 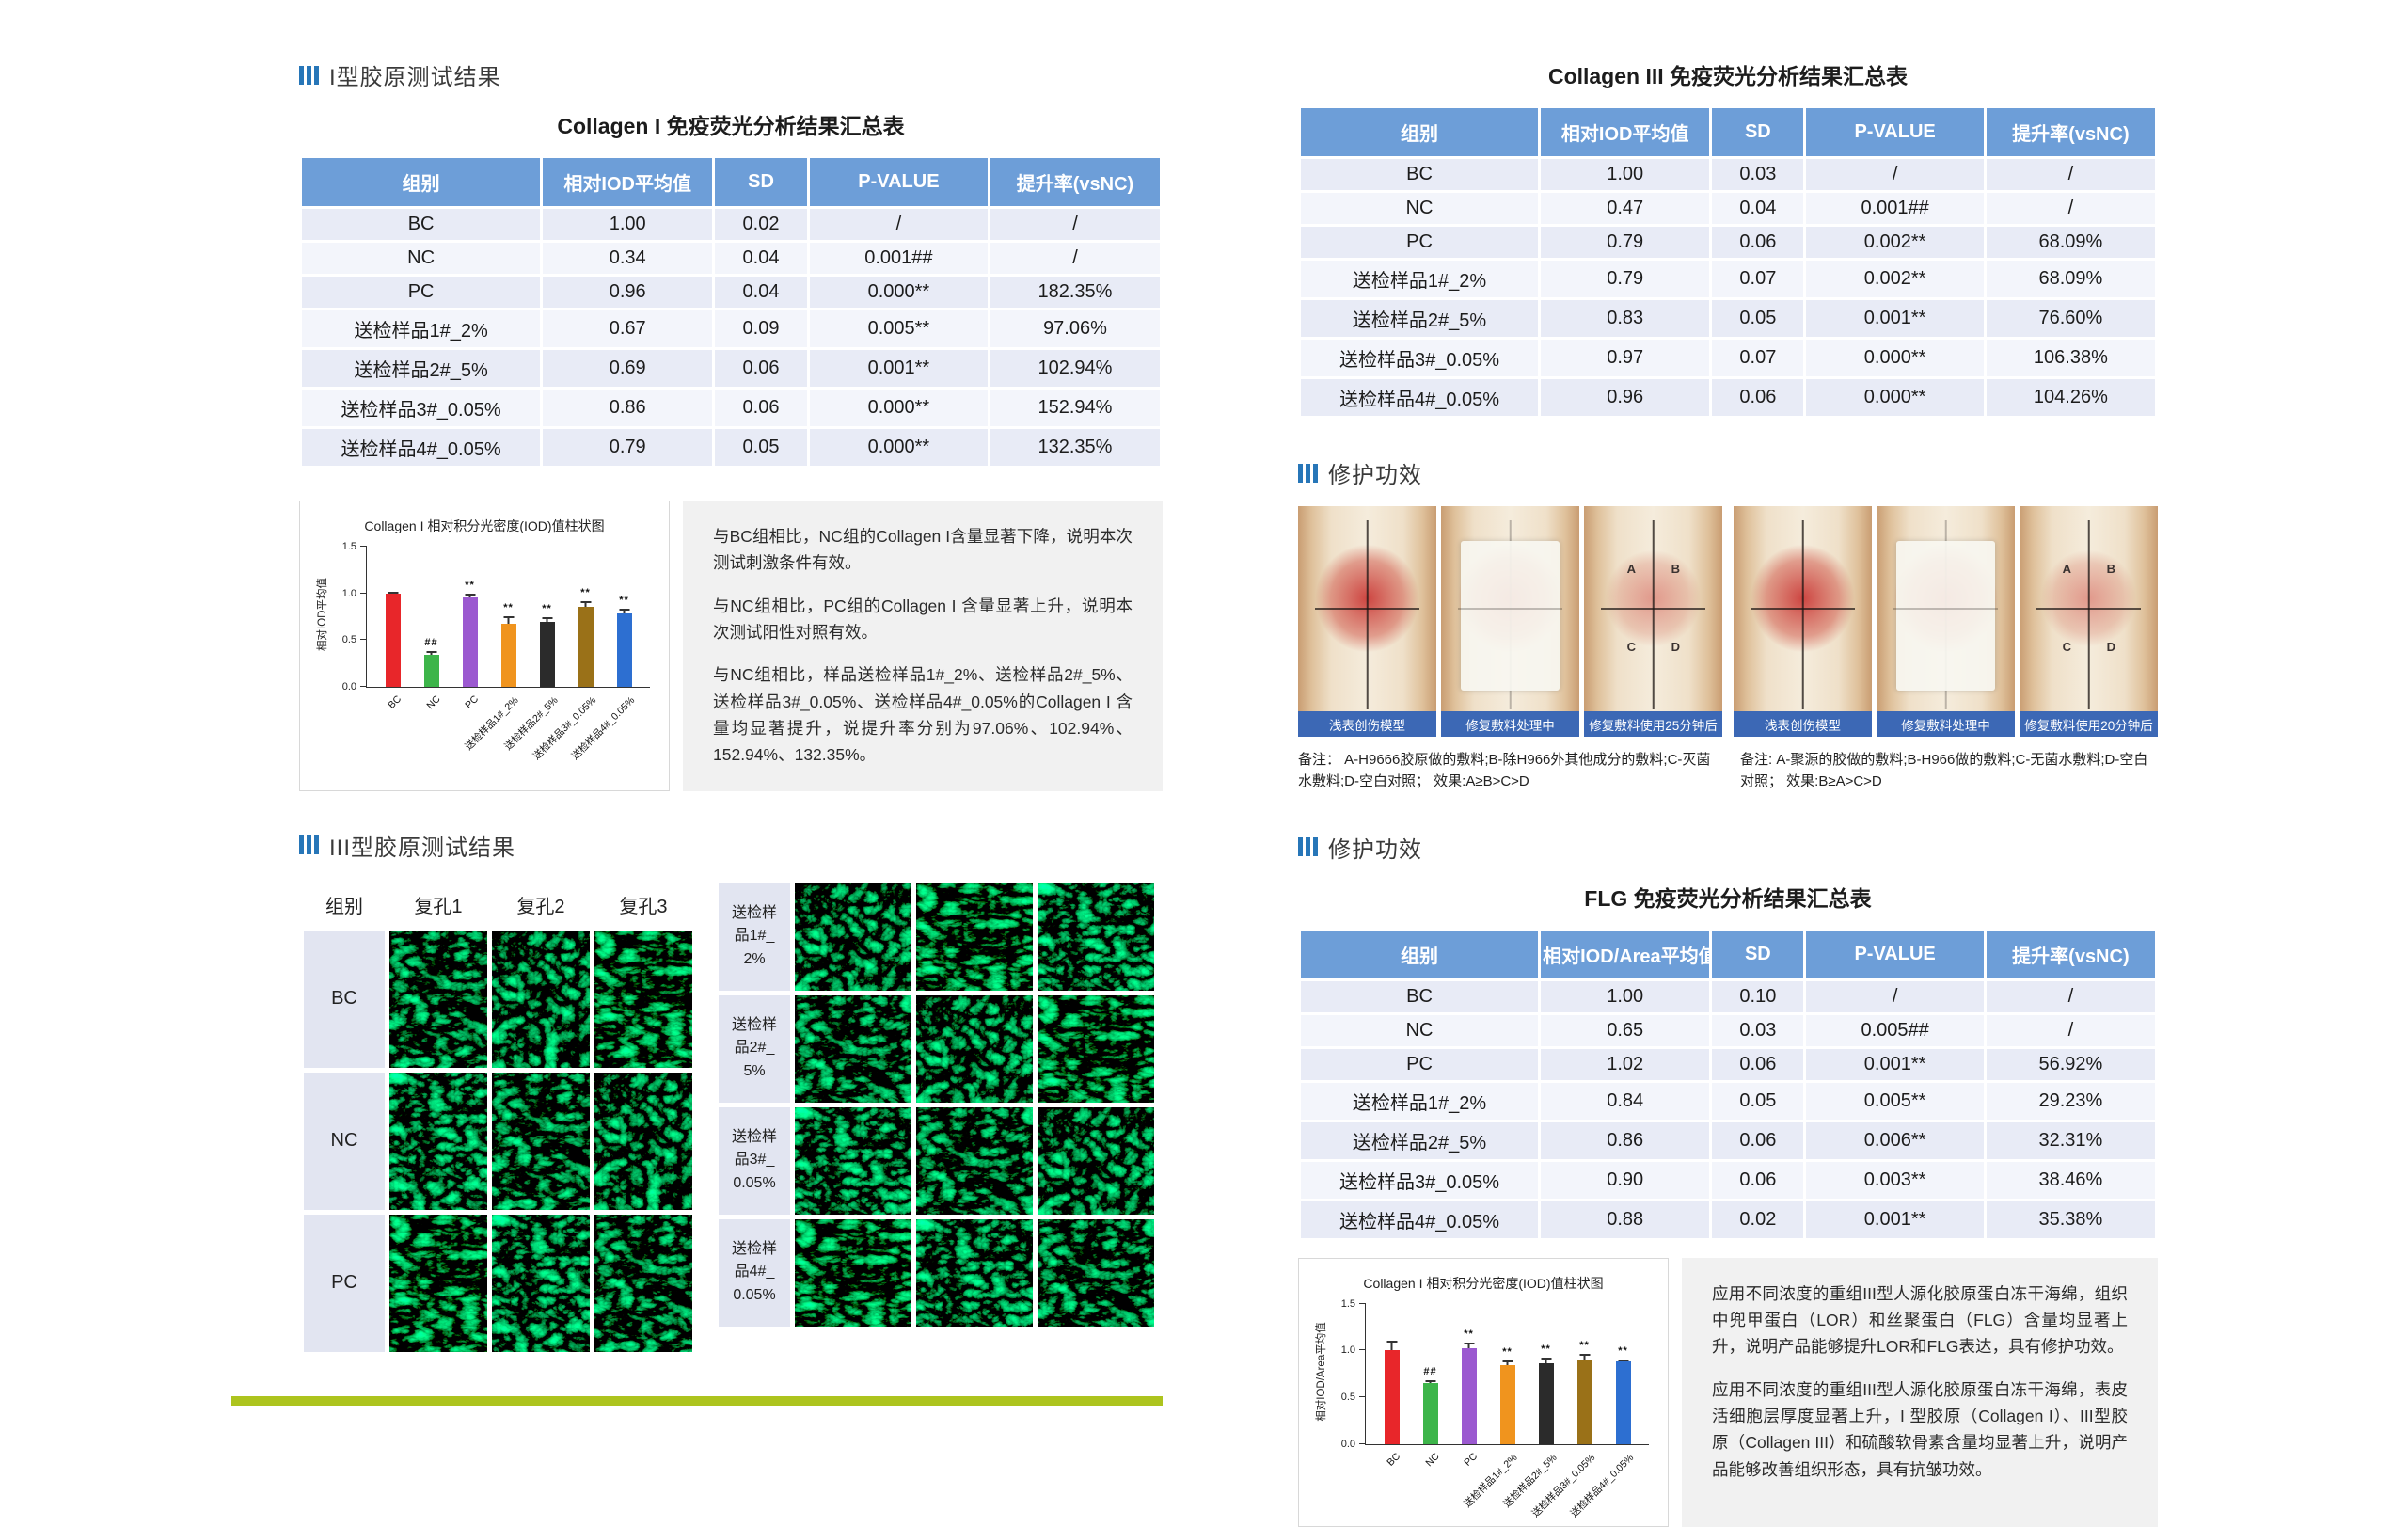 What do you see at coordinates (498, 904) in the screenshot?
I see `micro-header-row: 组别 复孔1 复孔2 复孔3` at bounding box center [498, 904].